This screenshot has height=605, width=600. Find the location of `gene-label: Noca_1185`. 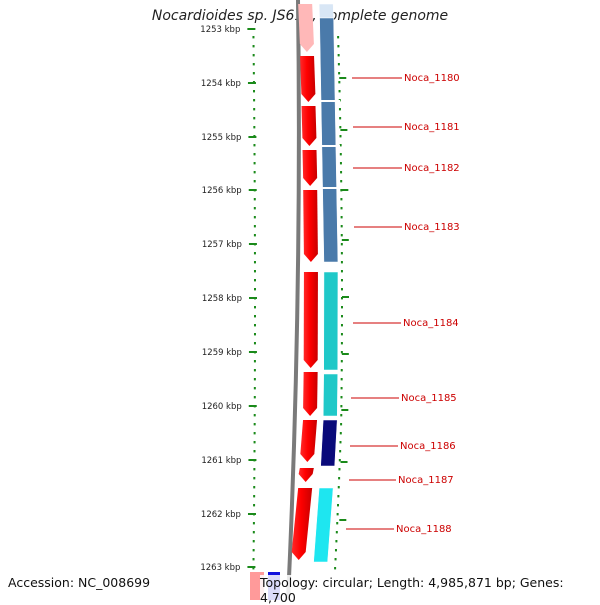

gene-label: Noca_1185 is located at coordinates (429, 398).